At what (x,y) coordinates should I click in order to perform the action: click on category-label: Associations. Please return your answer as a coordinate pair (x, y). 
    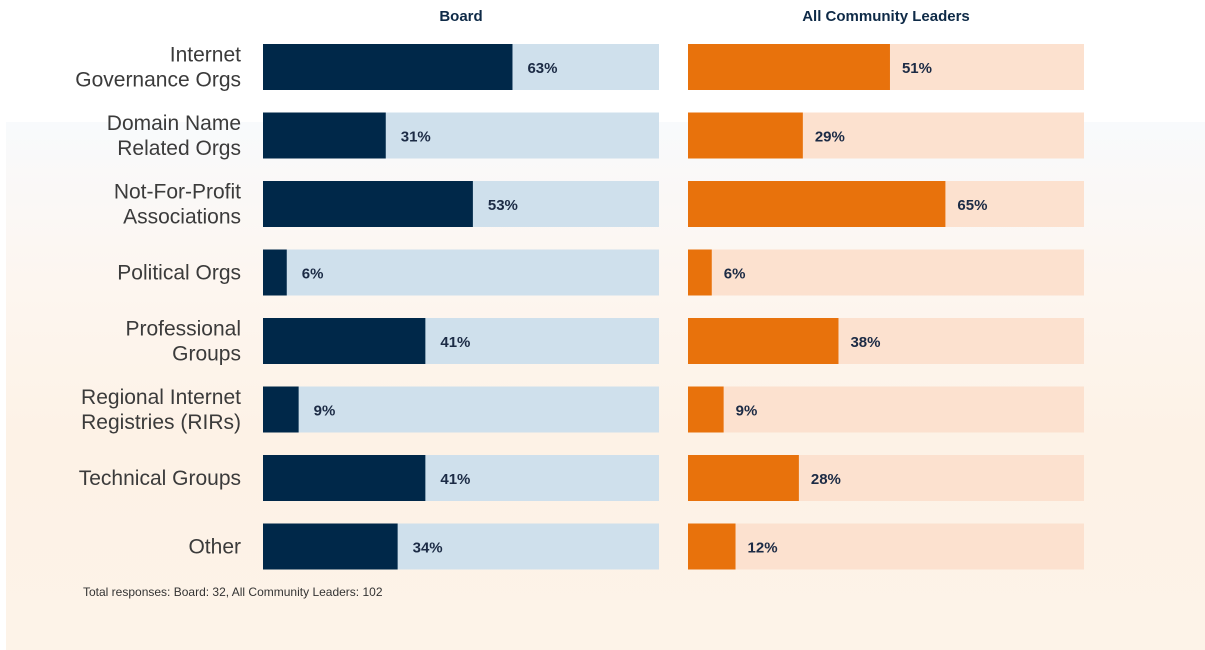
    Looking at the image, I should click on (182, 217).